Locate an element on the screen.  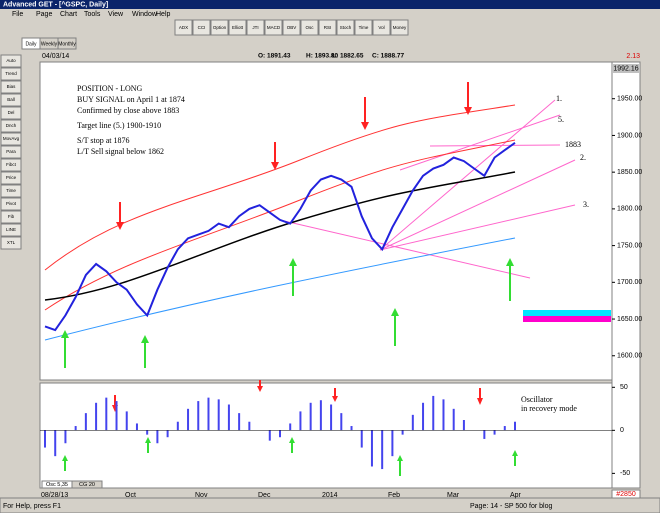
menu-item: Tools is located at coordinates (92, 14).